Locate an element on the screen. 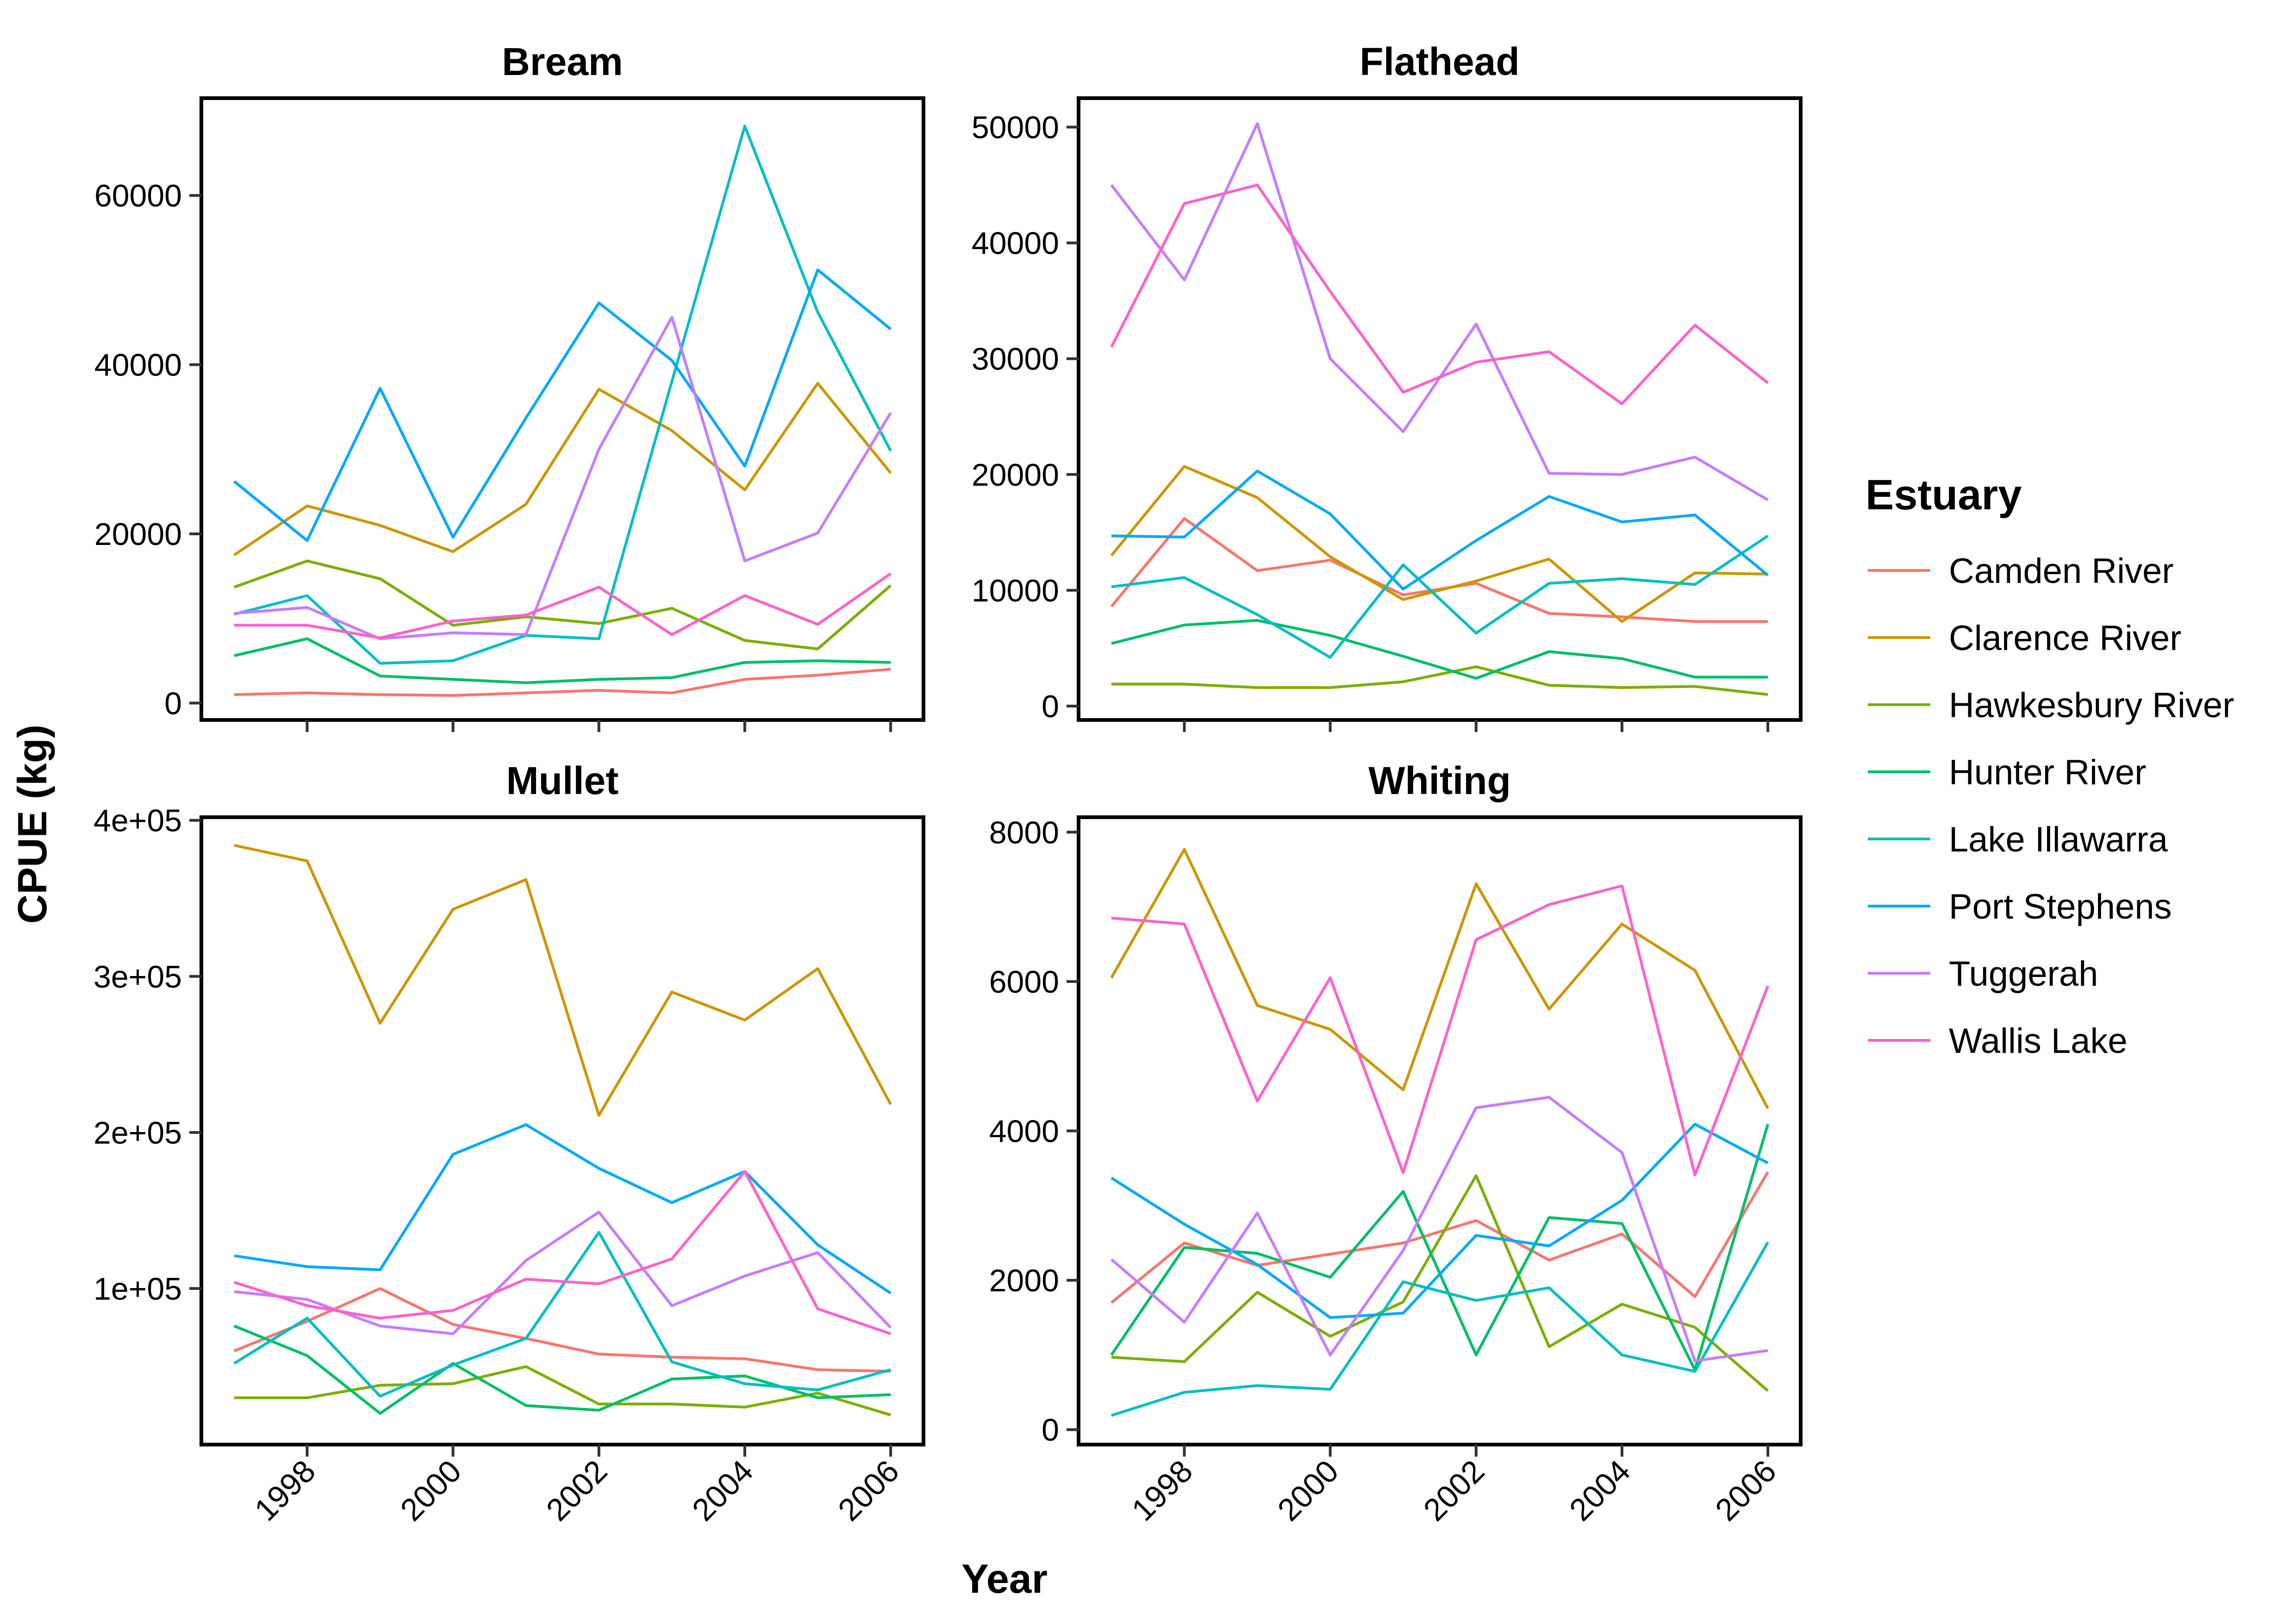 The image size is (2296, 1621). panel-title: Flathead is located at coordinates (1439, 61).